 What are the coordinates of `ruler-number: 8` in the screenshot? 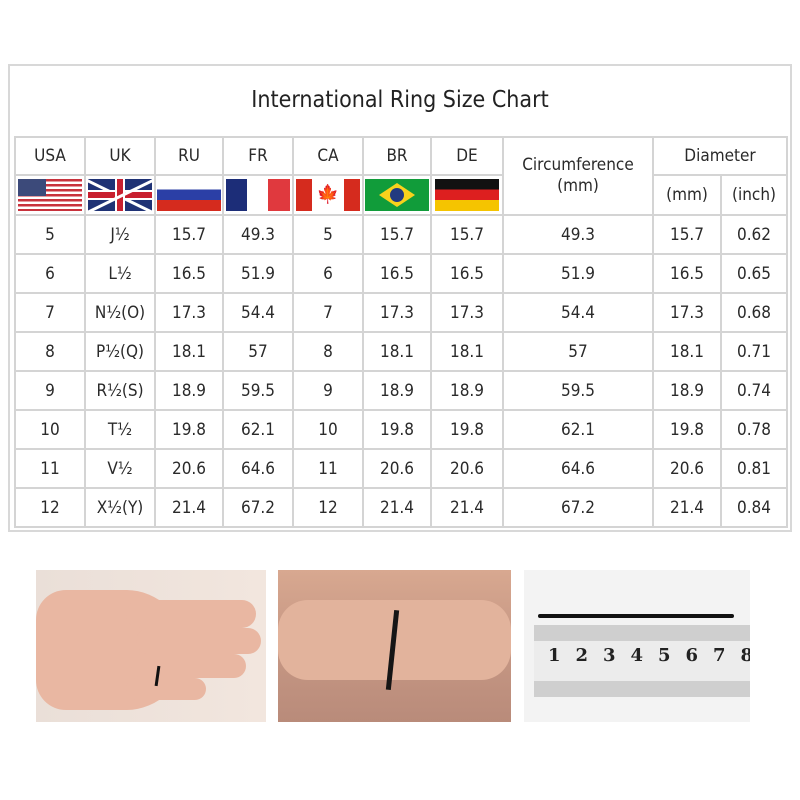 It's located at (745, 655).